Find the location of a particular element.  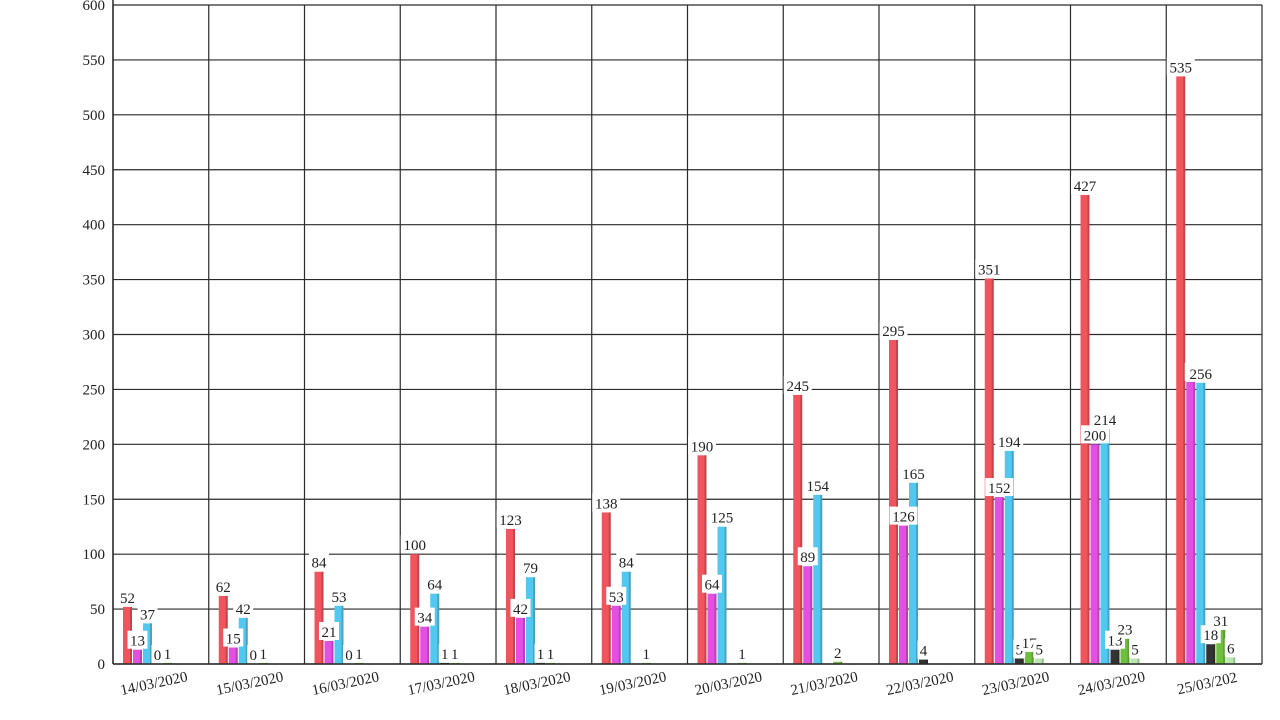

data-label: 138 is located at coordinates (606, 504).